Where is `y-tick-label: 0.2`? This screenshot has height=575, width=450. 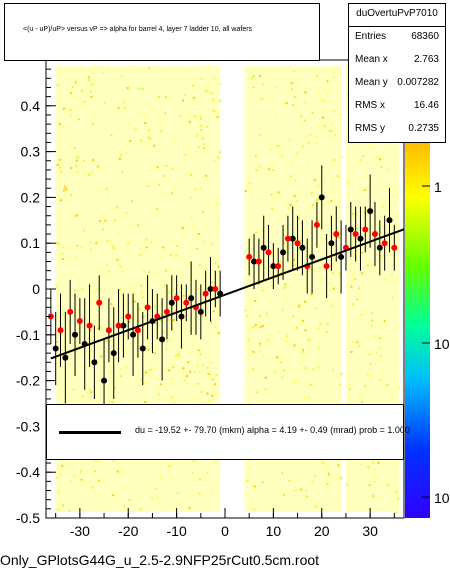
y-tick-label: 0.2 is located at coordinates (31, 197).